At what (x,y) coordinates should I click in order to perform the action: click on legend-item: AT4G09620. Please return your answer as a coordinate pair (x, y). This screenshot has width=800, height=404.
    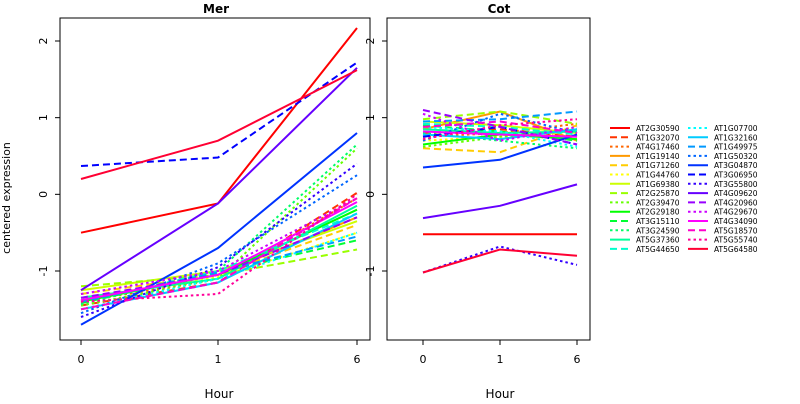
    Looking at the image, I should click on (723, 193).